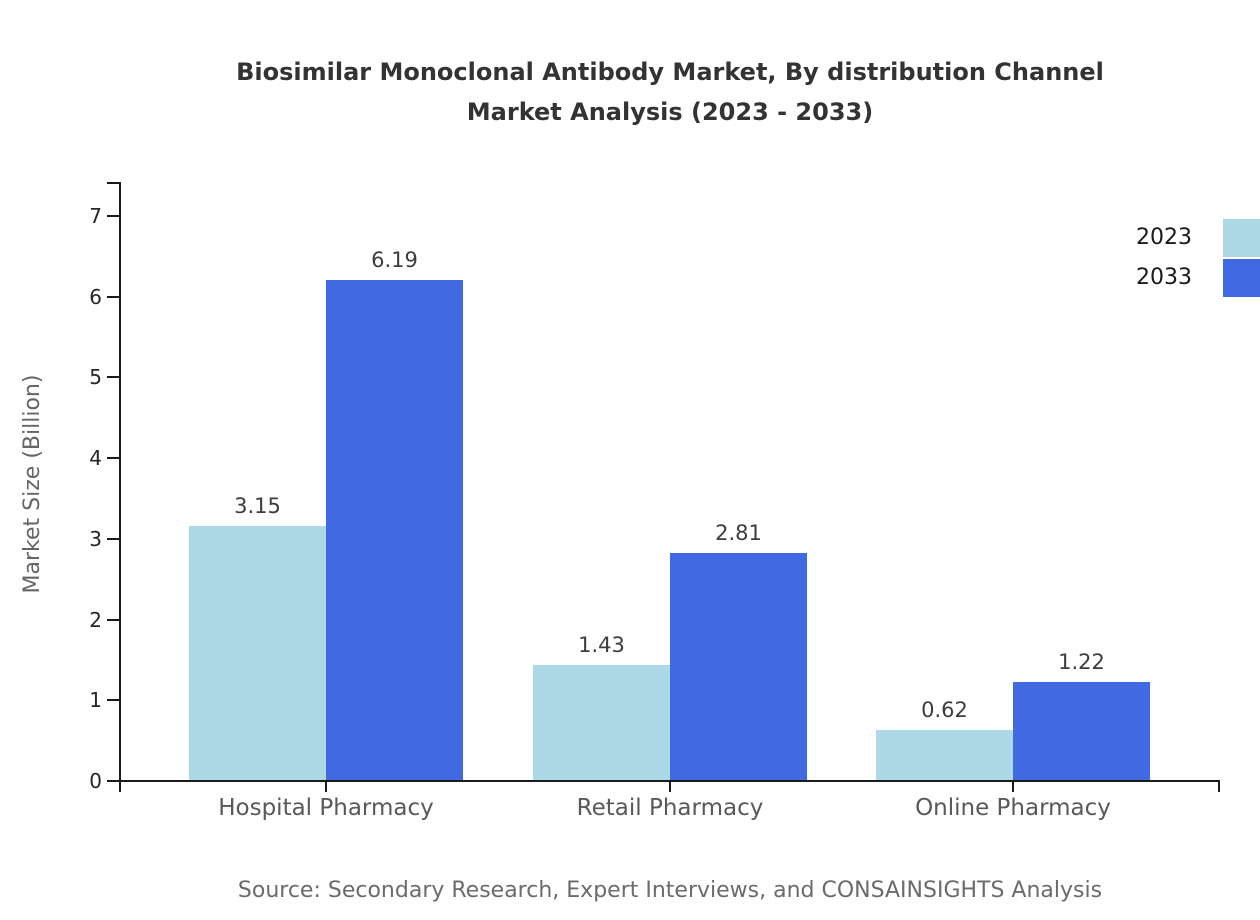  I want to click on legend-swatch-2023, so click(1241, 238).